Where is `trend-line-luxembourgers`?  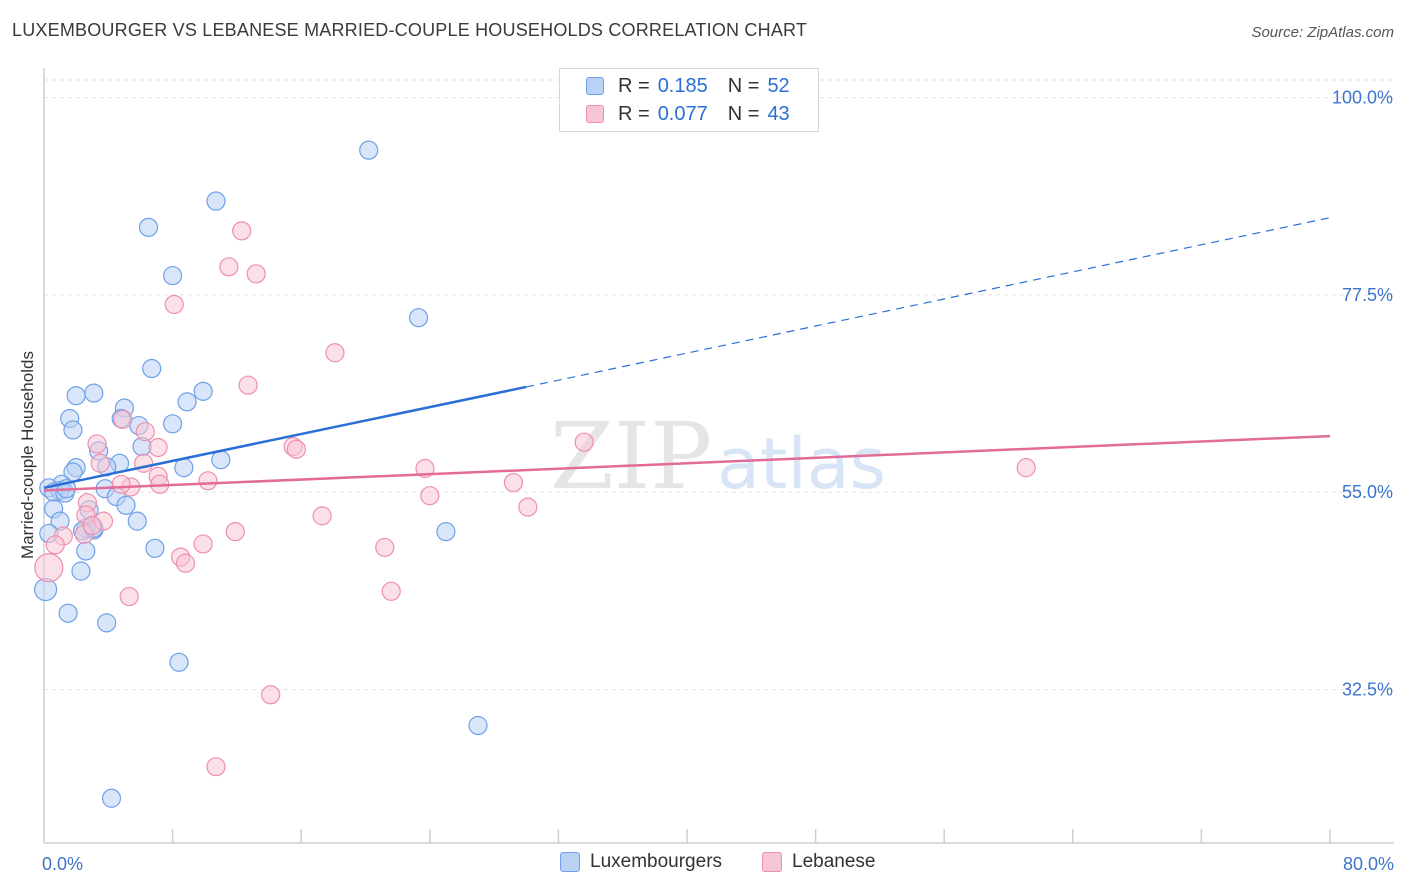 trend-line-luxembourgers is located at coordinates (285, 437).